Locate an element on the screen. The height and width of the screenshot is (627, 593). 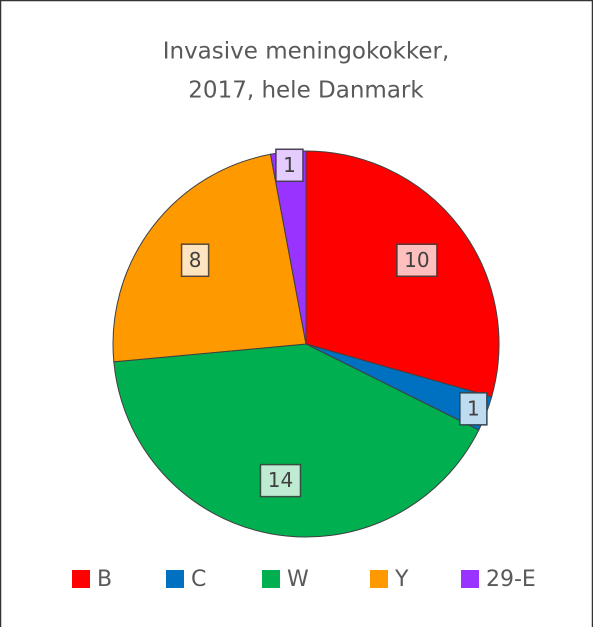
data-label: 10 is located at coordinates (416, 260).